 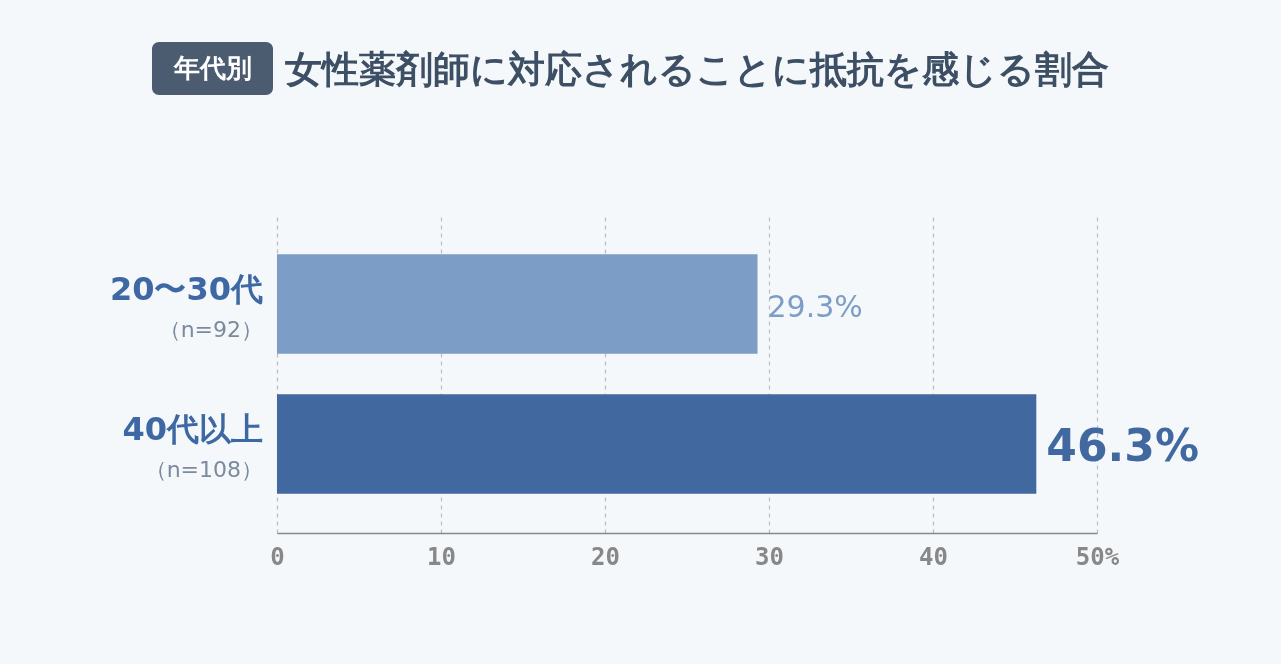 I want to click on y-tick-label: 40代以上, so click(x=192, y=429).